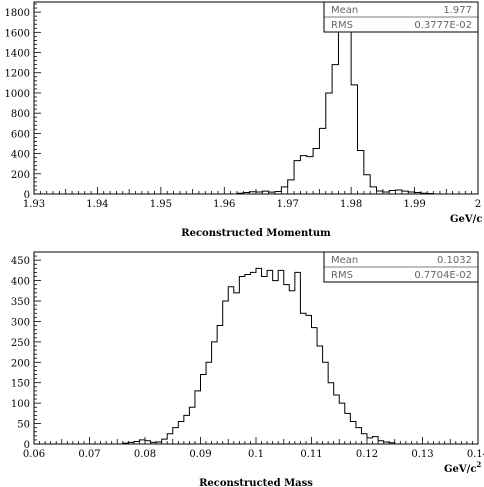 The height and width of the screenshot is (487, 484). Describe the element at coordinates (20, 343) in the screenshot. I see `mass-y-tick-label: 250` at that location.